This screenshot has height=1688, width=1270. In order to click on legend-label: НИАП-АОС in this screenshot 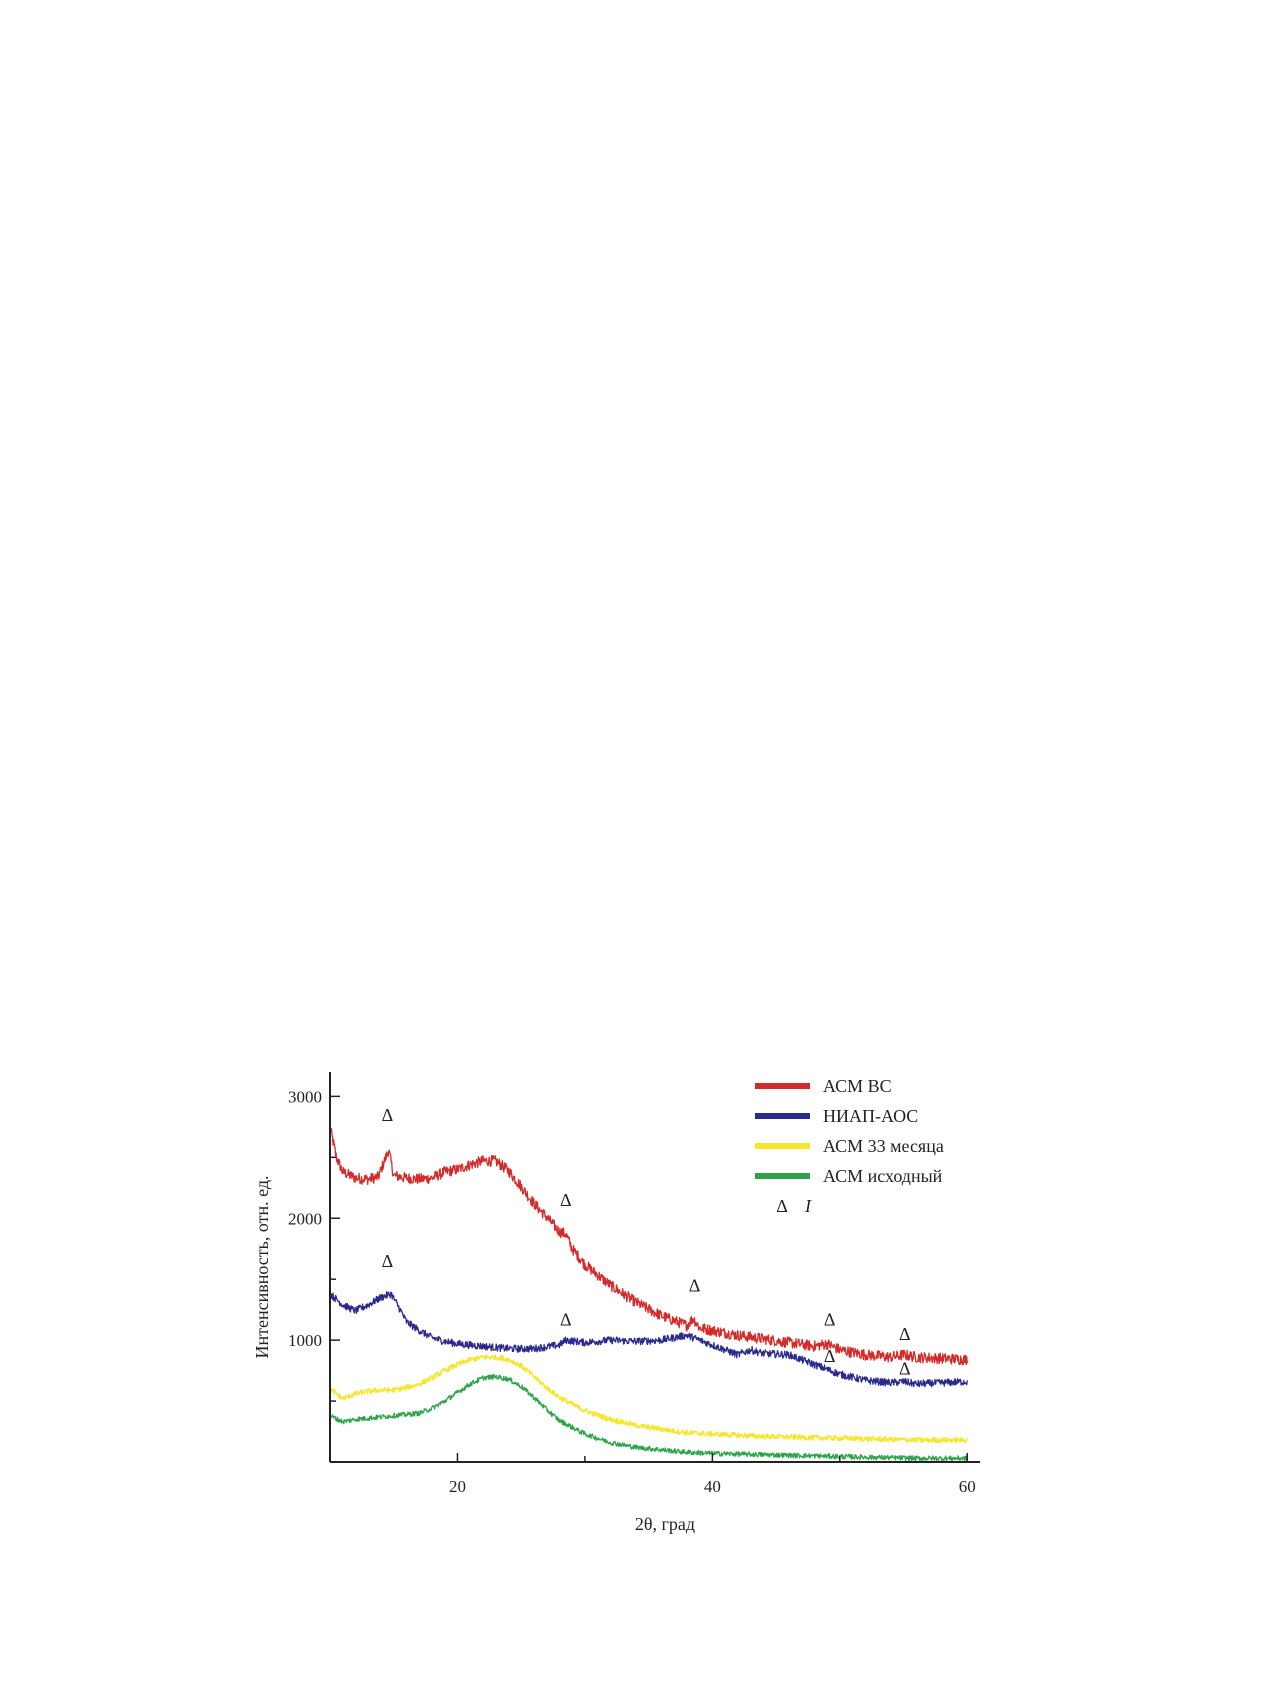, I will do `click(870, 1116)`.